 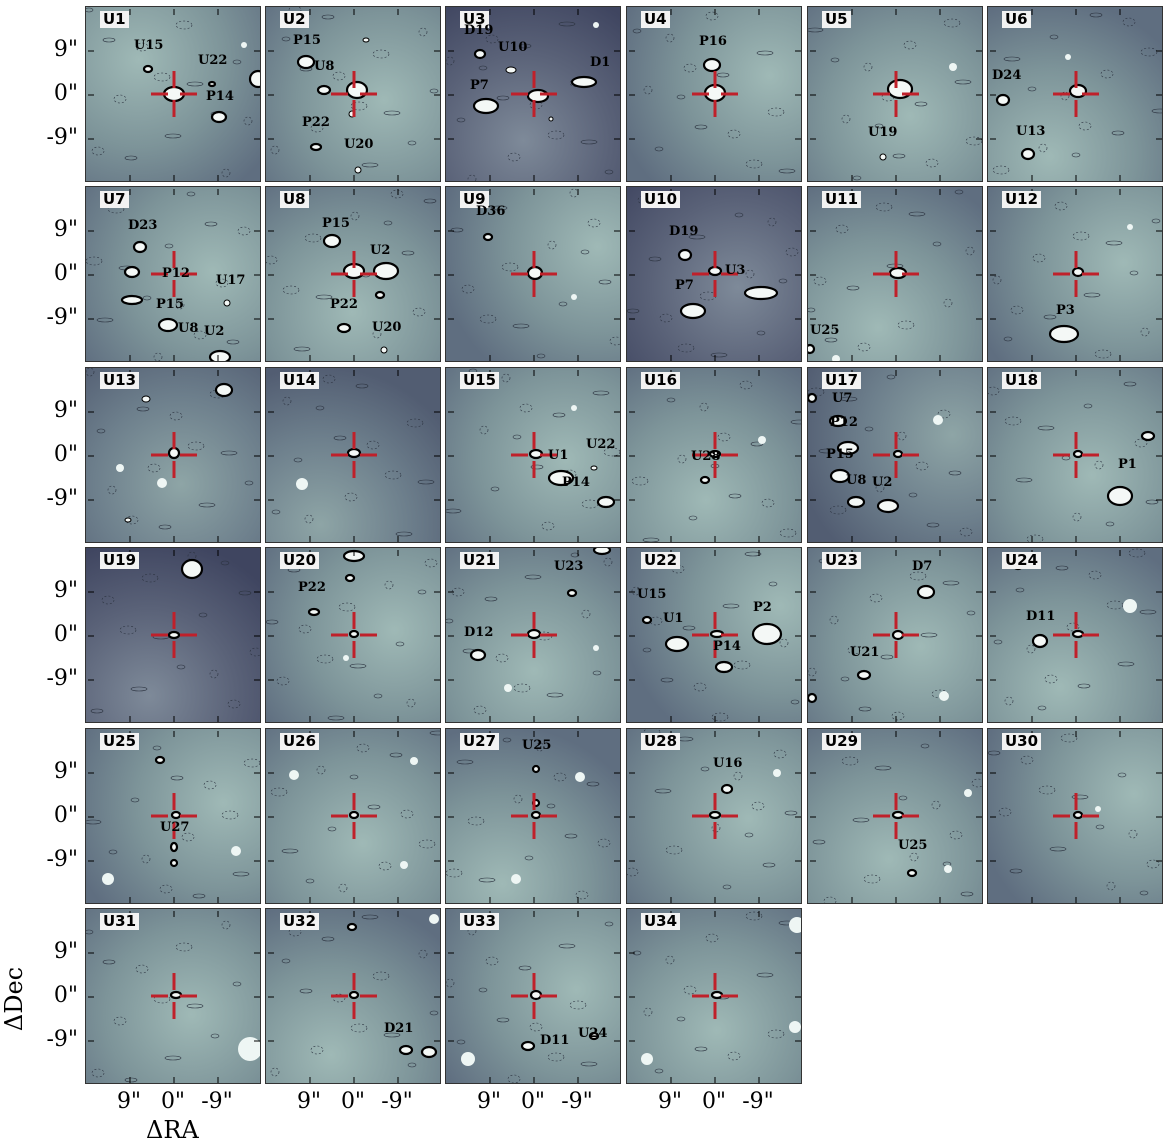 I want to click on source-label: U8, so click(x=324, y=66).